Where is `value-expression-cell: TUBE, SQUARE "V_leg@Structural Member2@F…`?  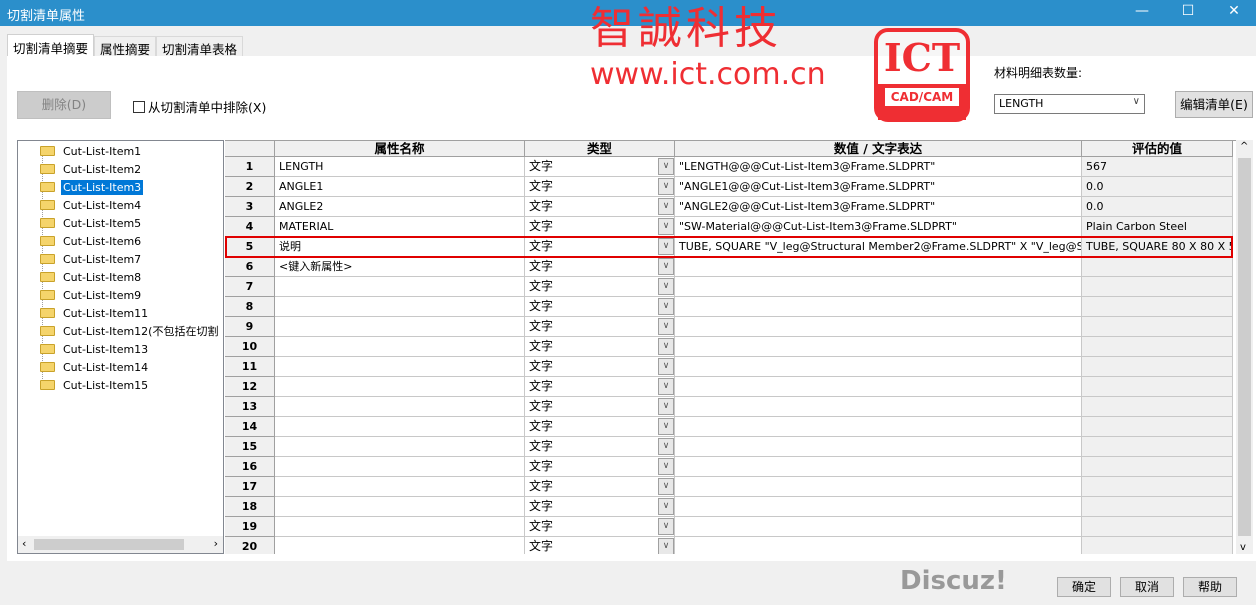
value-expression-cell: TUBE, SQUARE "V_leg@Structural Member2@F… is located at coordinates (878, 247).